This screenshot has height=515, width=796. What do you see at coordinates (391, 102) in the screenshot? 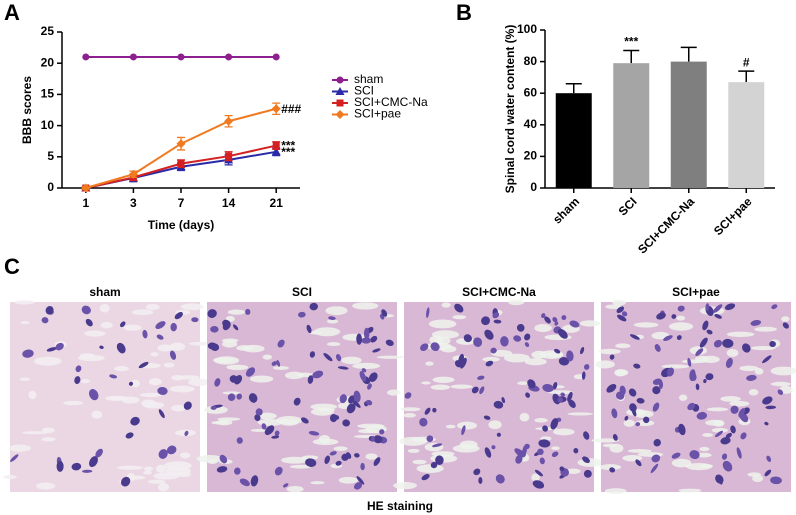
I see `legend-label: SCI+CMC-Na` at bounding box center [391, 102].